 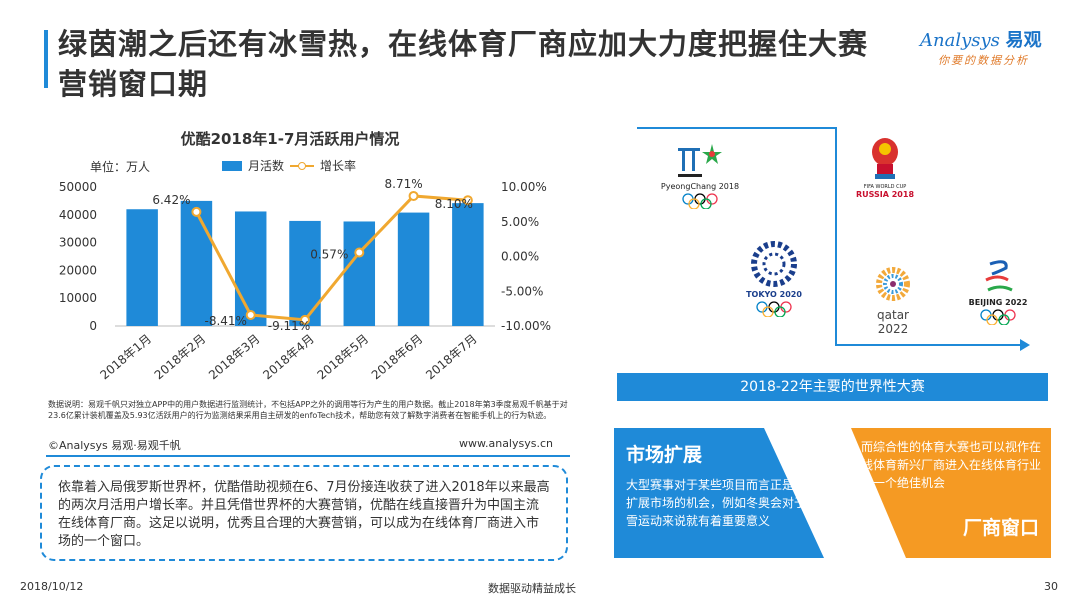 I want to click on page-title: 绿茵潮之后还有冰雪热，在线体育厂商应加大力度把握住大赛营销窗口期, so click(x=463, y=64).